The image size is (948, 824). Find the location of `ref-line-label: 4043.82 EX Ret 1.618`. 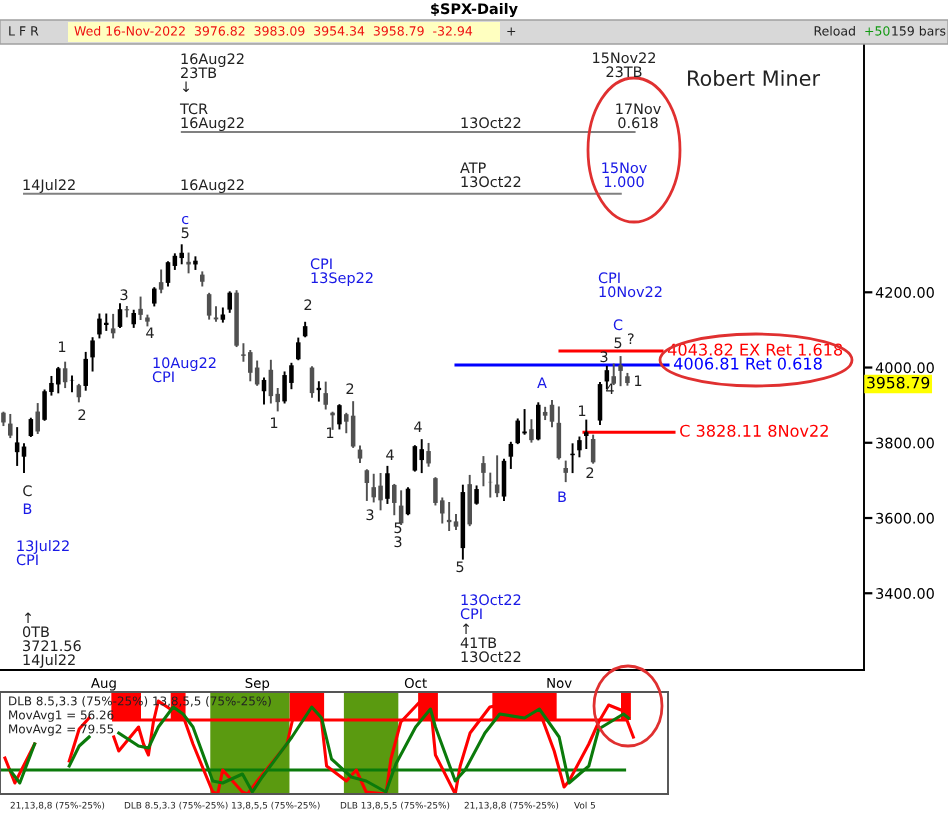

ref-line-label: 4043.82 EX Ret 1.618 is located at coordinates (755, 349).